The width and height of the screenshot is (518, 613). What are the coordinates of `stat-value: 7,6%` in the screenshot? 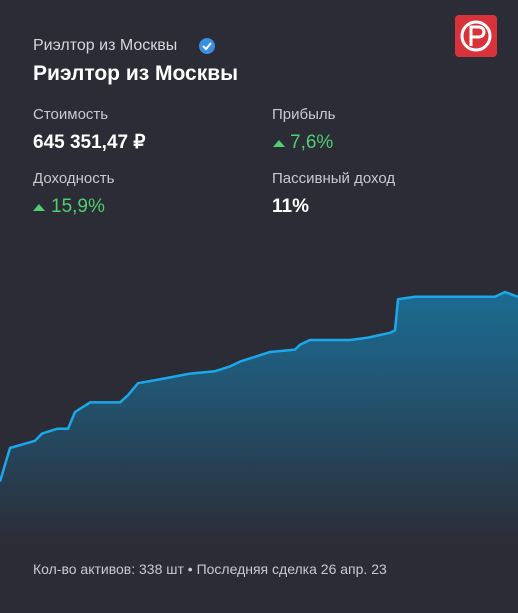 It's located at (312, 142).